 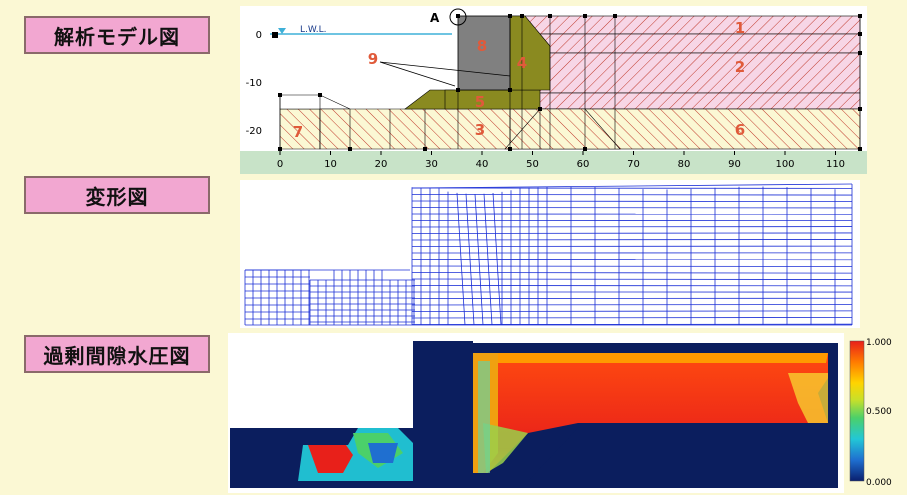 What do you see at coordinates (879, 412) in the screenshot?
I see `colorbar-mid: 0.500` at bounding box center [879, 412].